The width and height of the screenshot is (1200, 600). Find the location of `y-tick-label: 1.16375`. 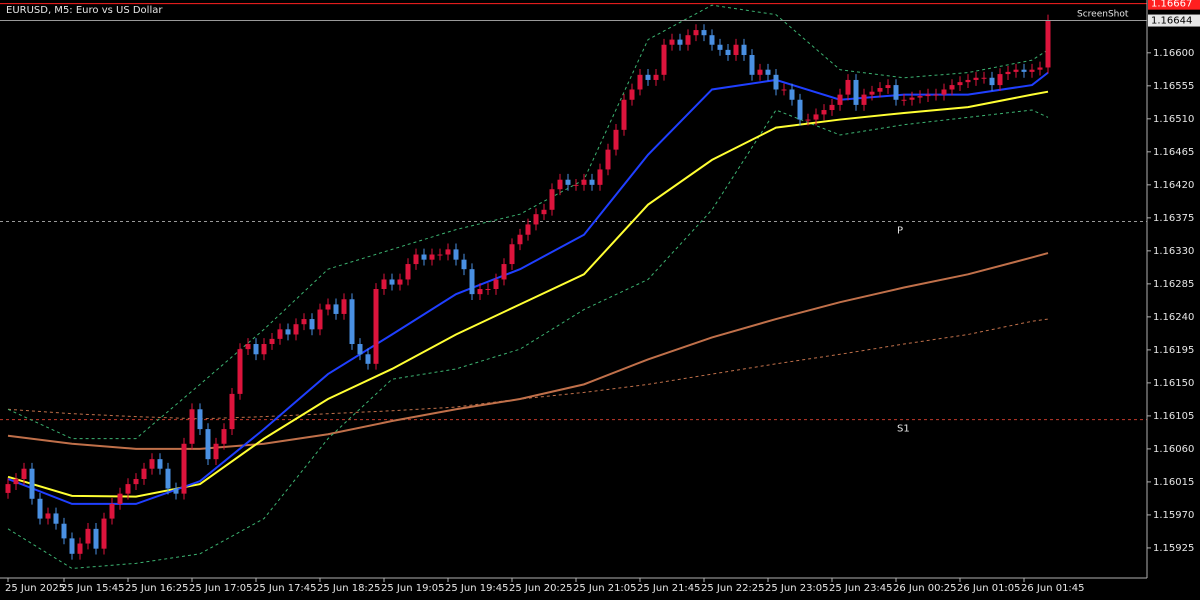

y-tick-label: 1.16375 is located at coordinates (1173, 218).